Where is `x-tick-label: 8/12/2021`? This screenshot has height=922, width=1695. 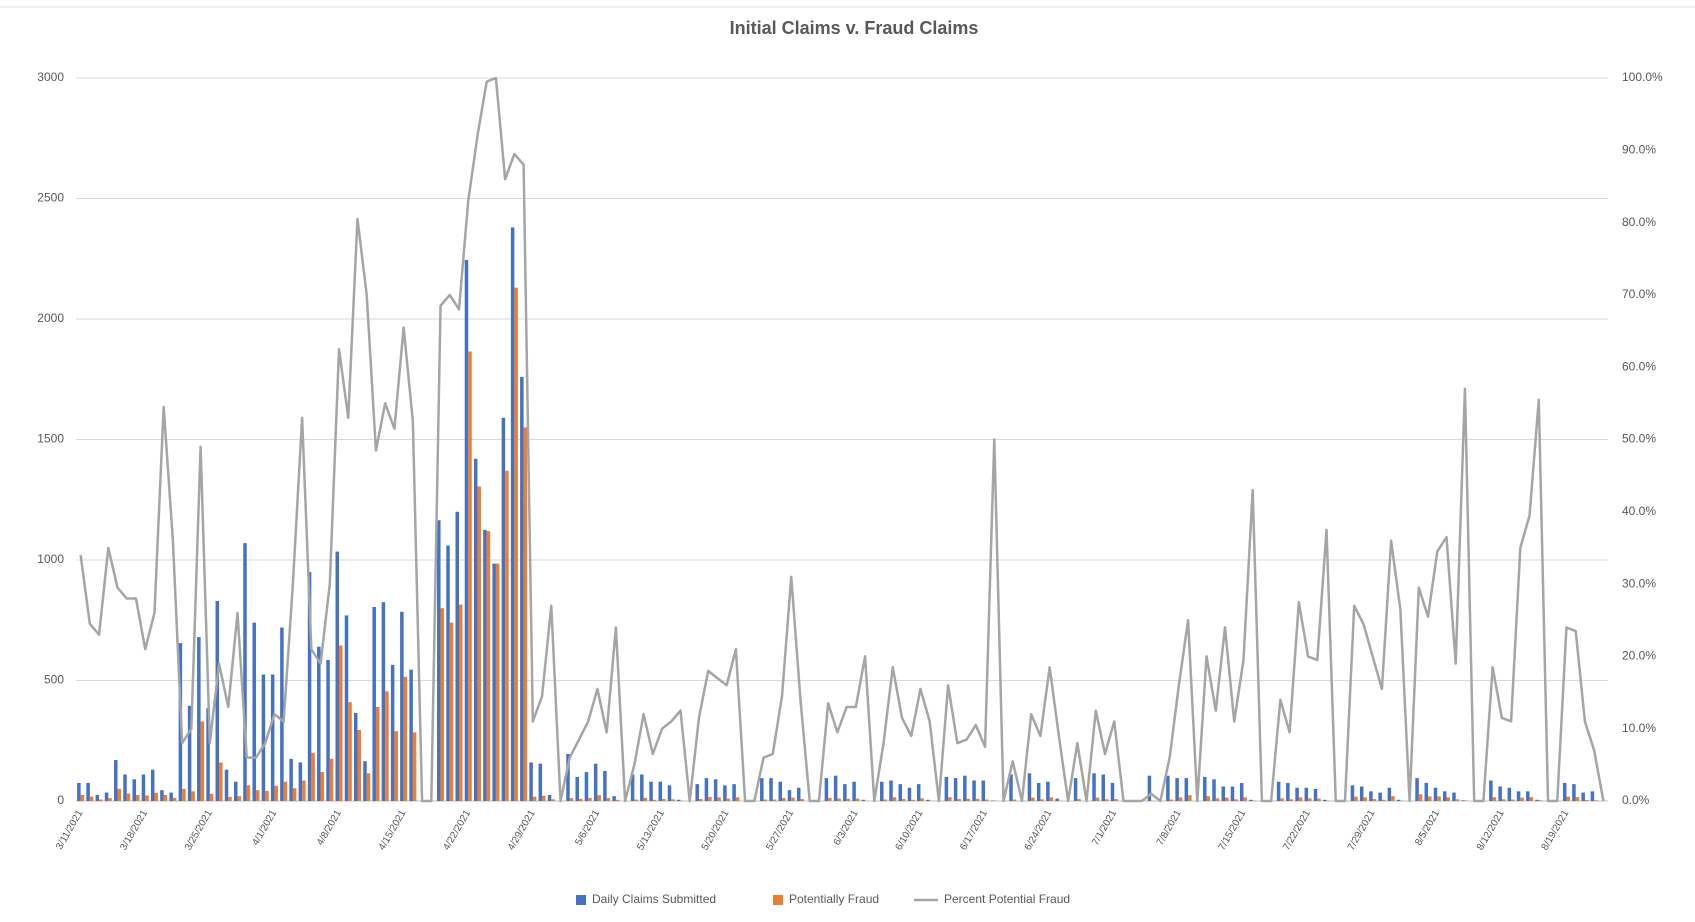 x-tick-label: 8/12/2021 is located at coordinates (1491, 830).